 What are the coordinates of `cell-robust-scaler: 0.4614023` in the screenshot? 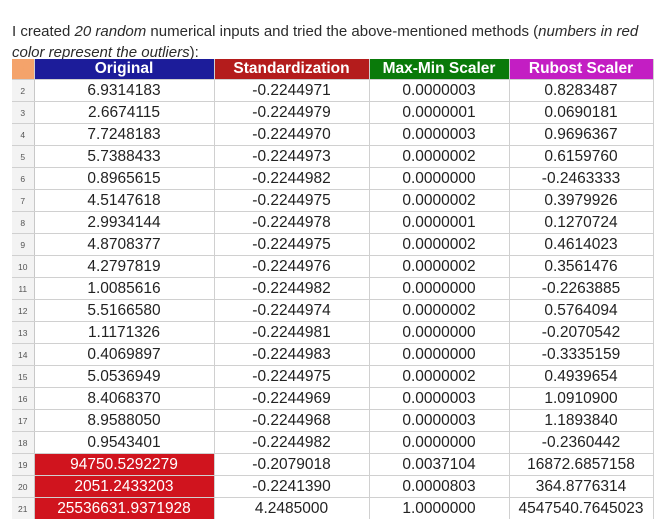 It's located at (581, 244).